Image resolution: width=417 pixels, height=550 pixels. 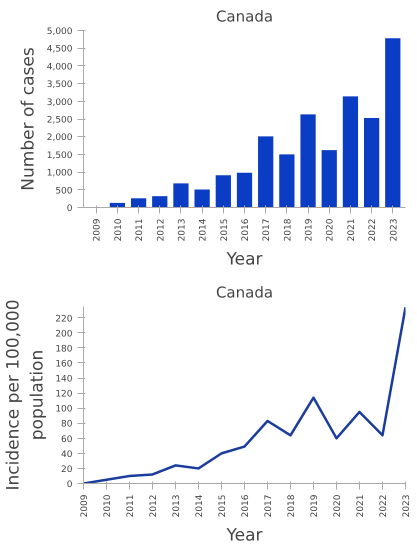 I want to click on y-tick-label: 3,000, so click(x=59, y=103).